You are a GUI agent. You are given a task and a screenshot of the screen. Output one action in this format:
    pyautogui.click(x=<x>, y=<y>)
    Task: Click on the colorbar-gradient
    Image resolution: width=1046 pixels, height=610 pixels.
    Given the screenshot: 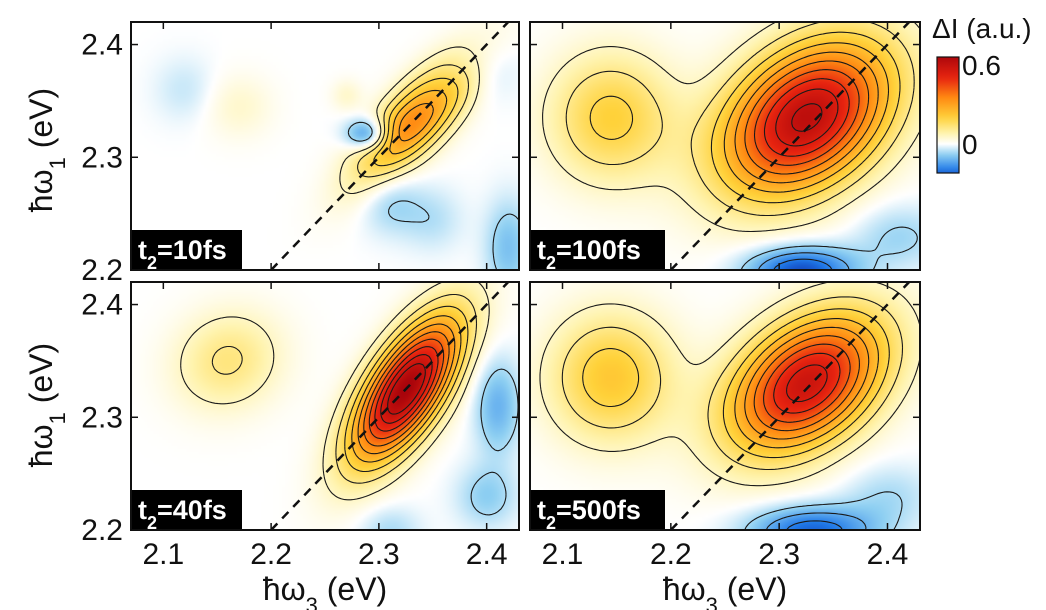 What is the action you would take?
    pyautogui.click(x=948, y=115)
    